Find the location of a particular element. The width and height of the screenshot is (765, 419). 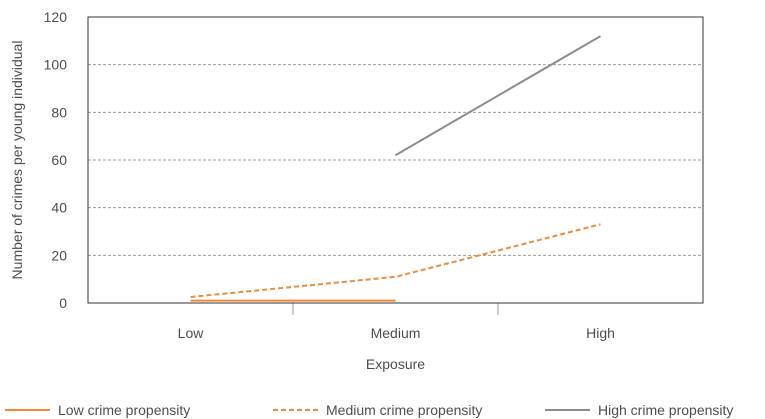

y-tick-label: 60 is located at coordinates (59, 160).